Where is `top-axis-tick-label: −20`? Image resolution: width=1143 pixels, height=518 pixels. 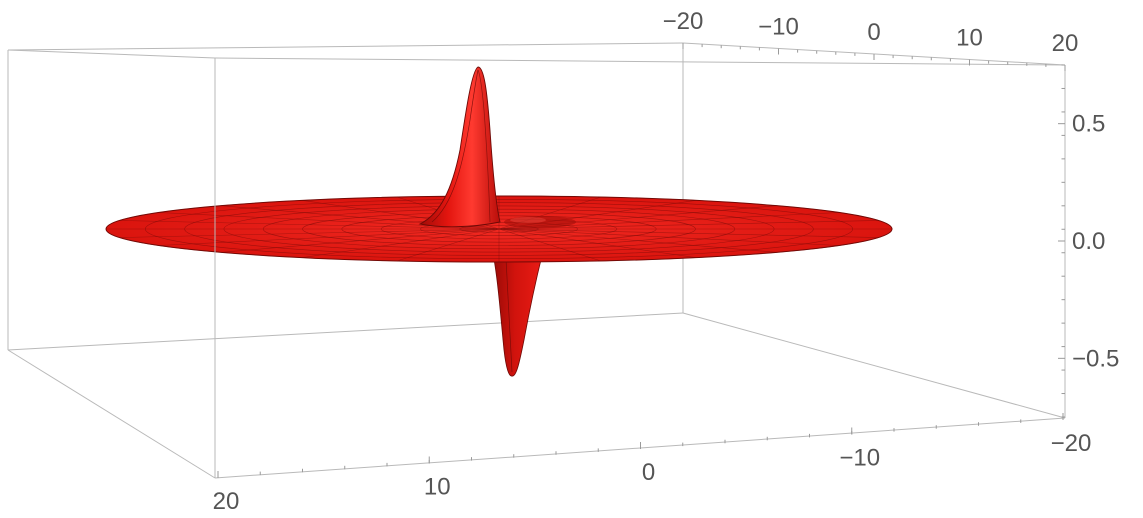
top-axis-tick-label: −20 is located at coordinates (683, 21).